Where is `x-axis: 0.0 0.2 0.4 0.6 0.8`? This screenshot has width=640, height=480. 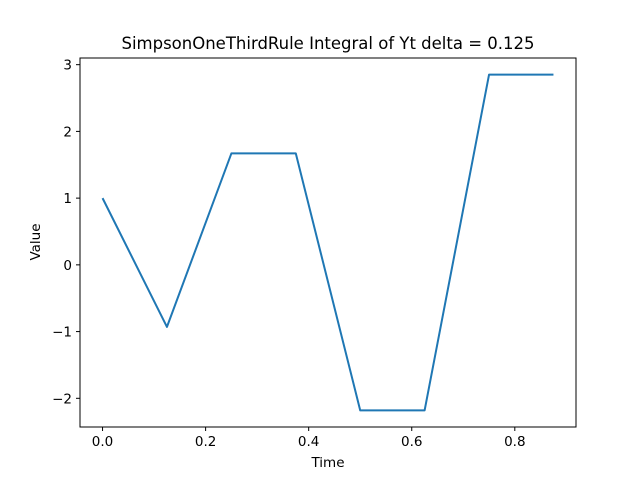 x-axis: 0.0 0.2 0.4 0.6 0.8 is located at coordinates (309, 438).